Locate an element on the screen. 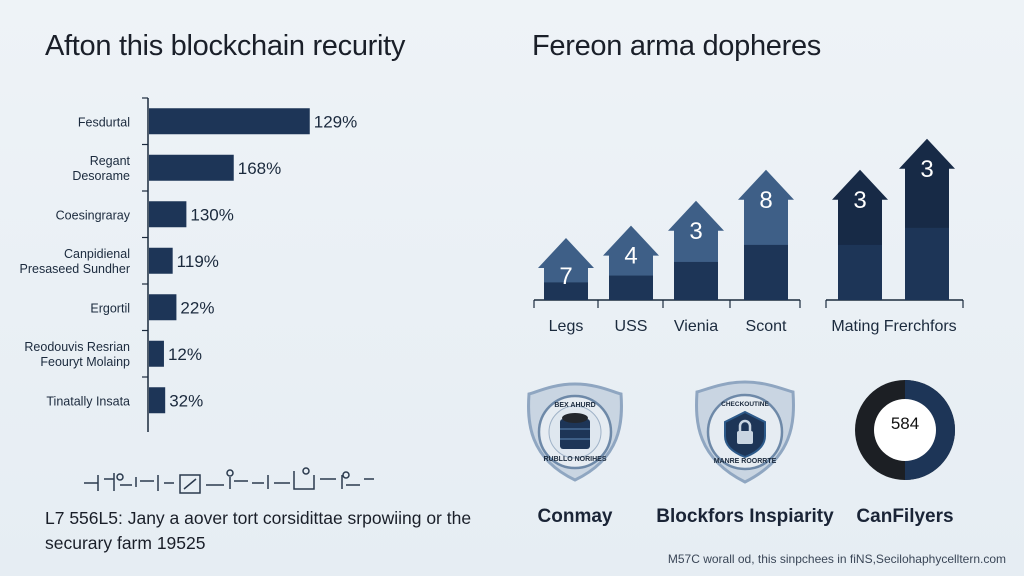 The height and width of the screenshot is (576, 1024). x-label-4: Mating Frerchfors is located at coordinates (893, 326).